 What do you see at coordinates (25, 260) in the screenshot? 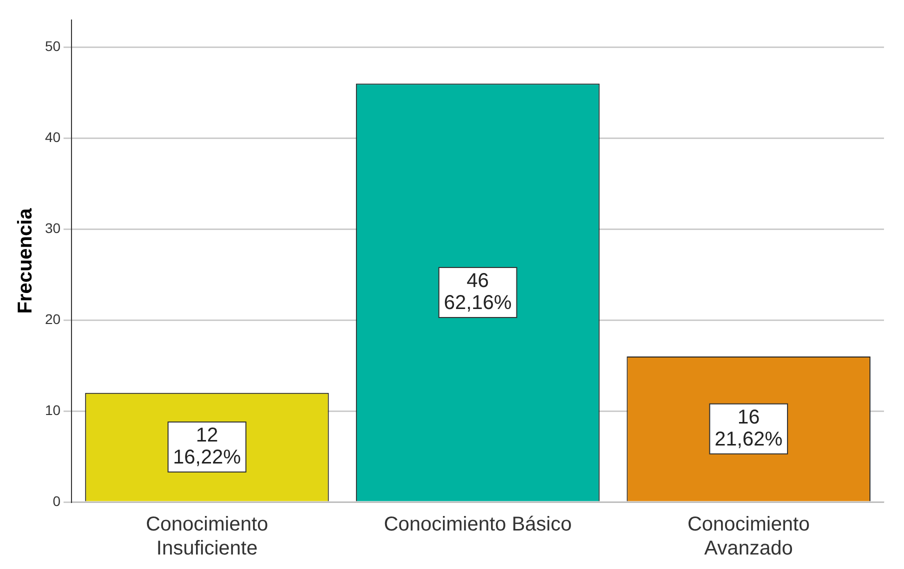
I see `y-axis-title: Frecuencia` at bounding box center [25, 260].